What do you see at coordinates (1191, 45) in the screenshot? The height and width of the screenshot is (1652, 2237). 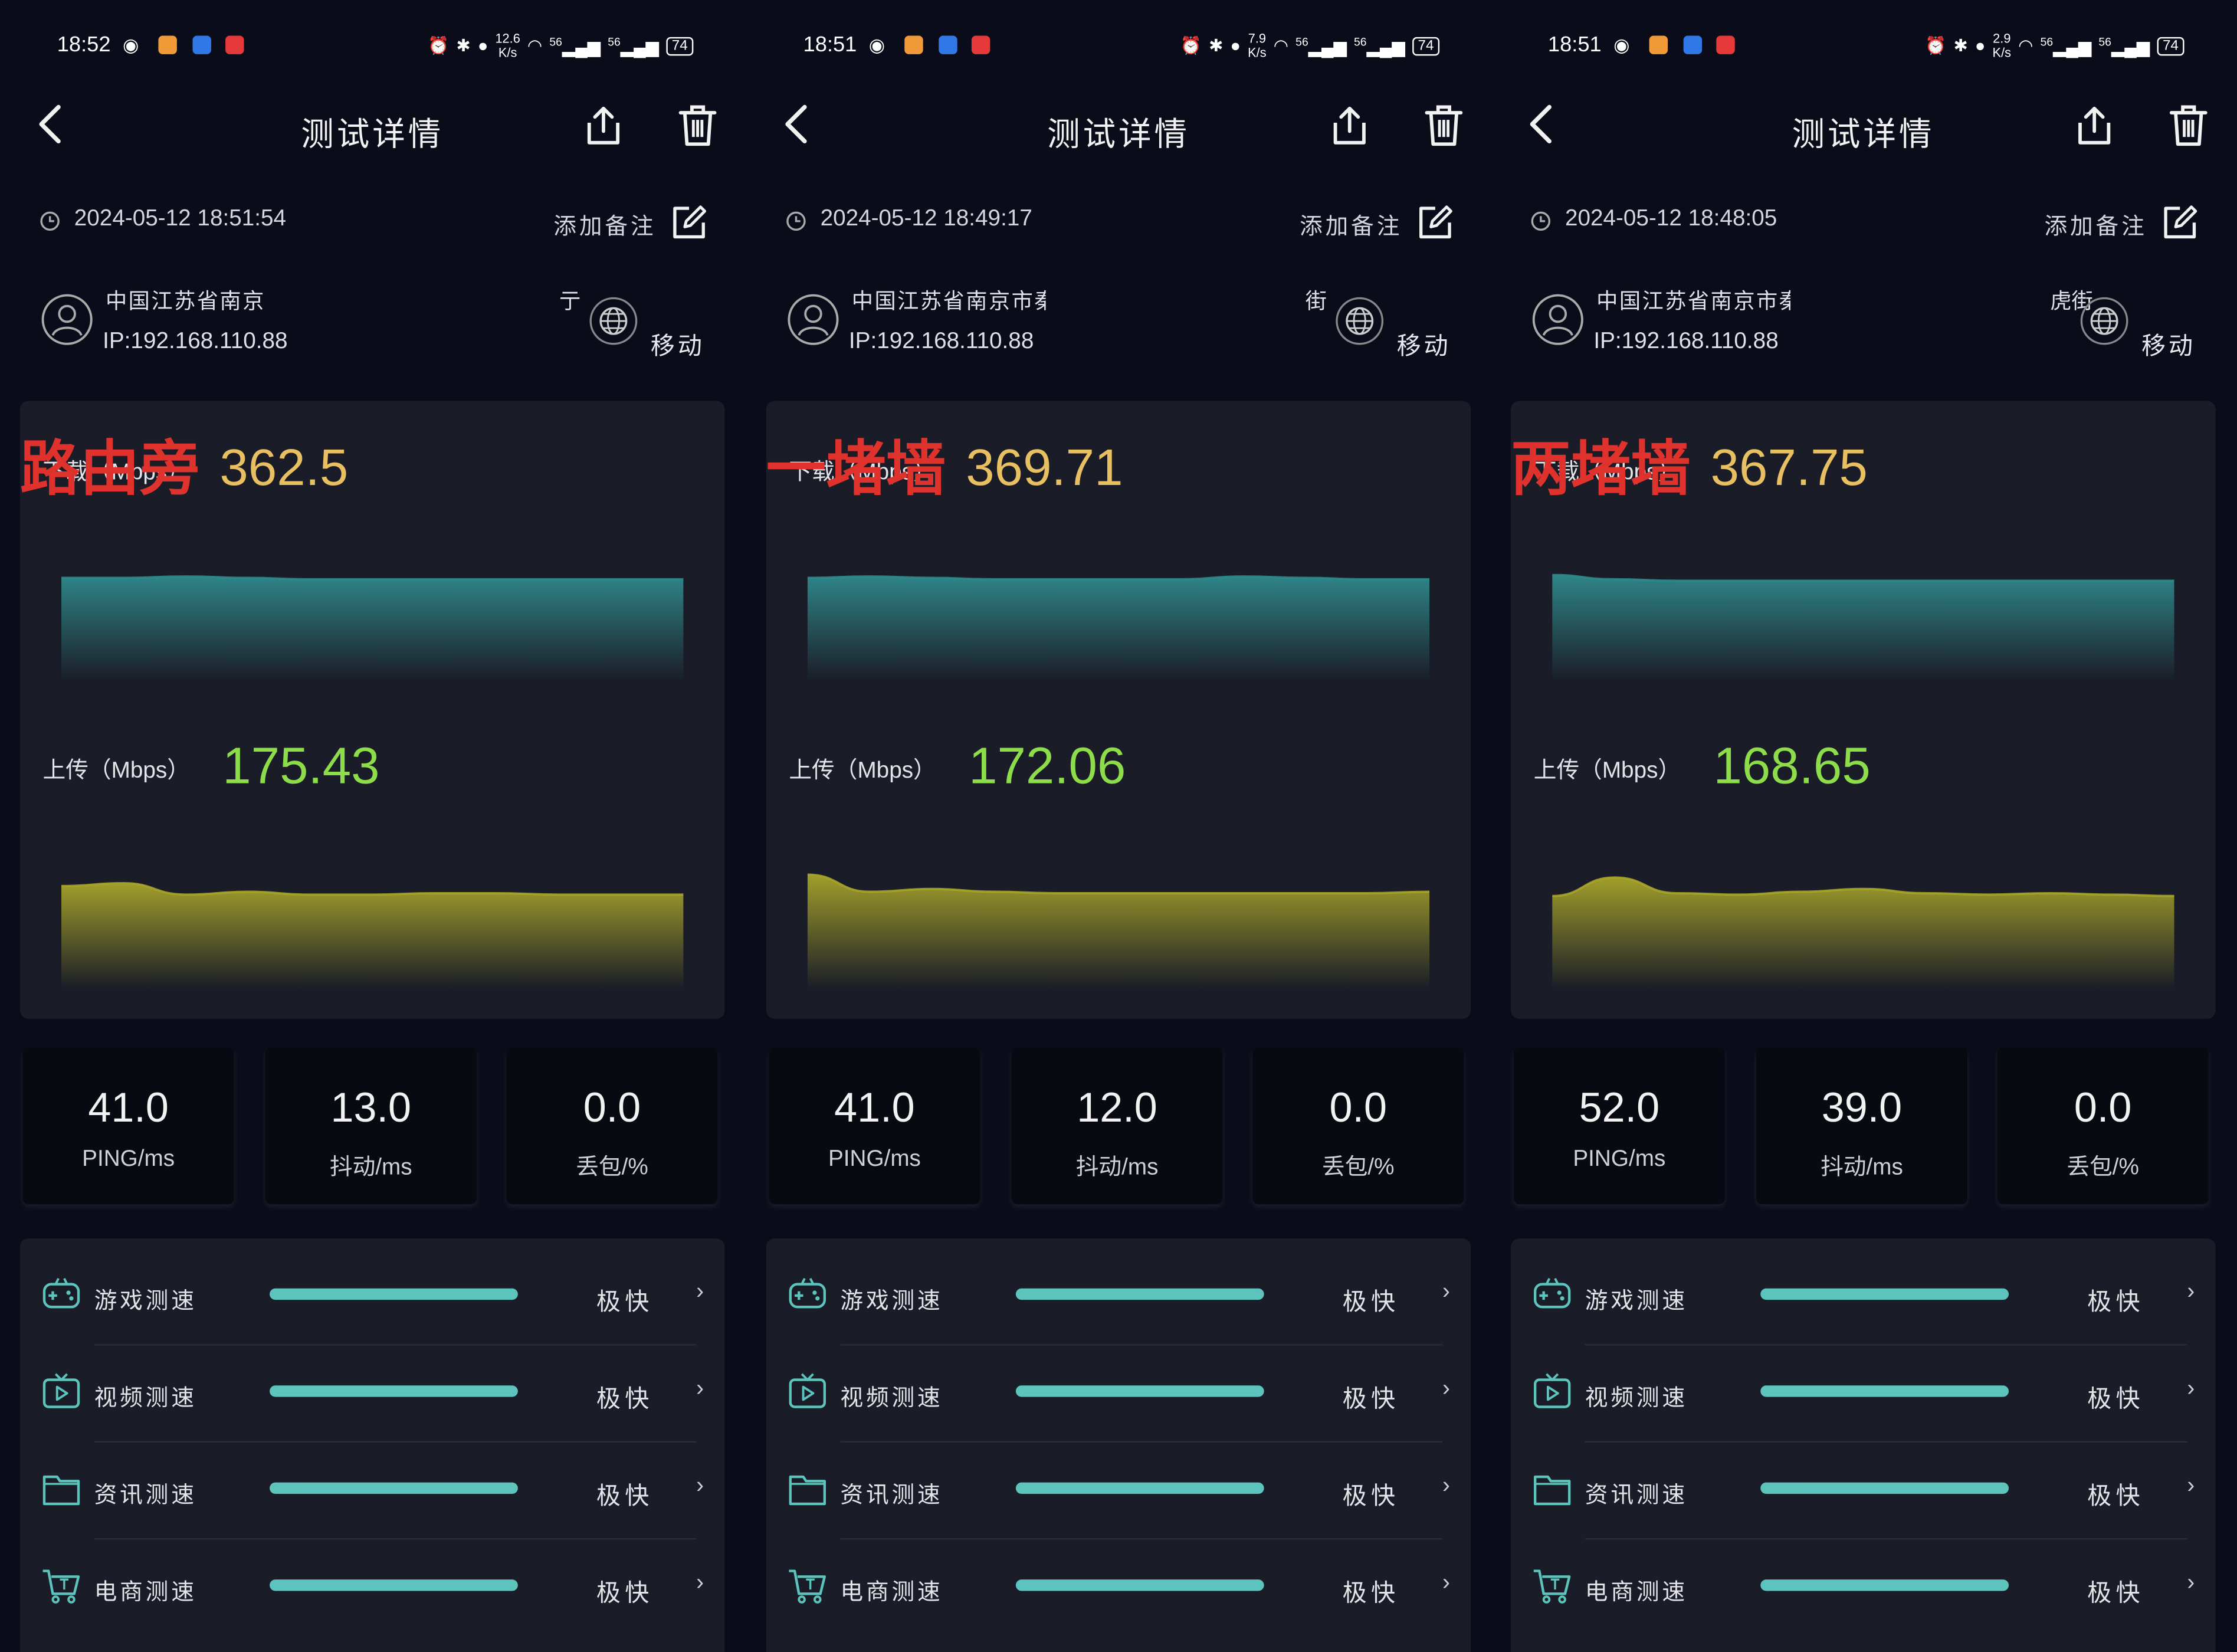 I see `alarm-icon: ⏰` at bounding box center [1191, 45].